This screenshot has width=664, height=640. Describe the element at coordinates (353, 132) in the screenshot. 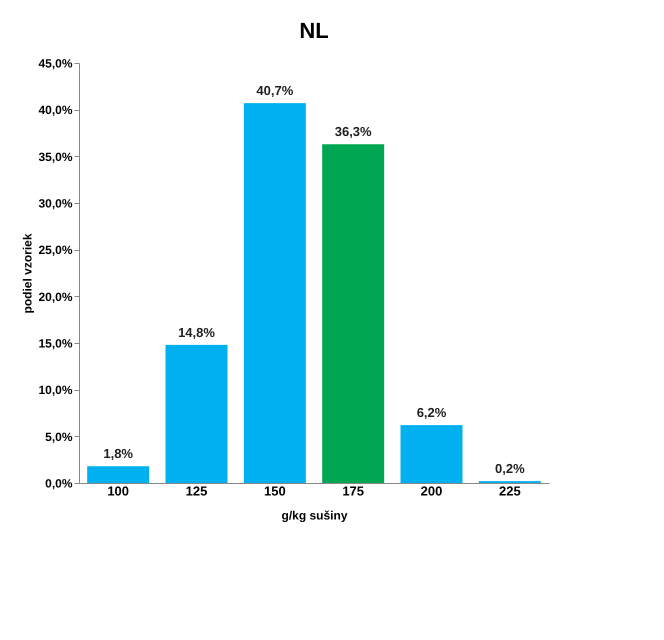

I see `data-label: 36,3%` at that location.